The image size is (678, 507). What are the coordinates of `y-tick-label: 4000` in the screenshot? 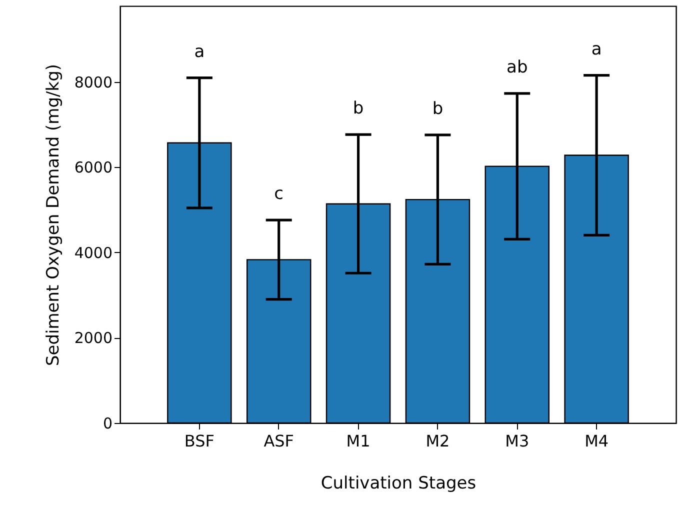 It's located at (93, 253).